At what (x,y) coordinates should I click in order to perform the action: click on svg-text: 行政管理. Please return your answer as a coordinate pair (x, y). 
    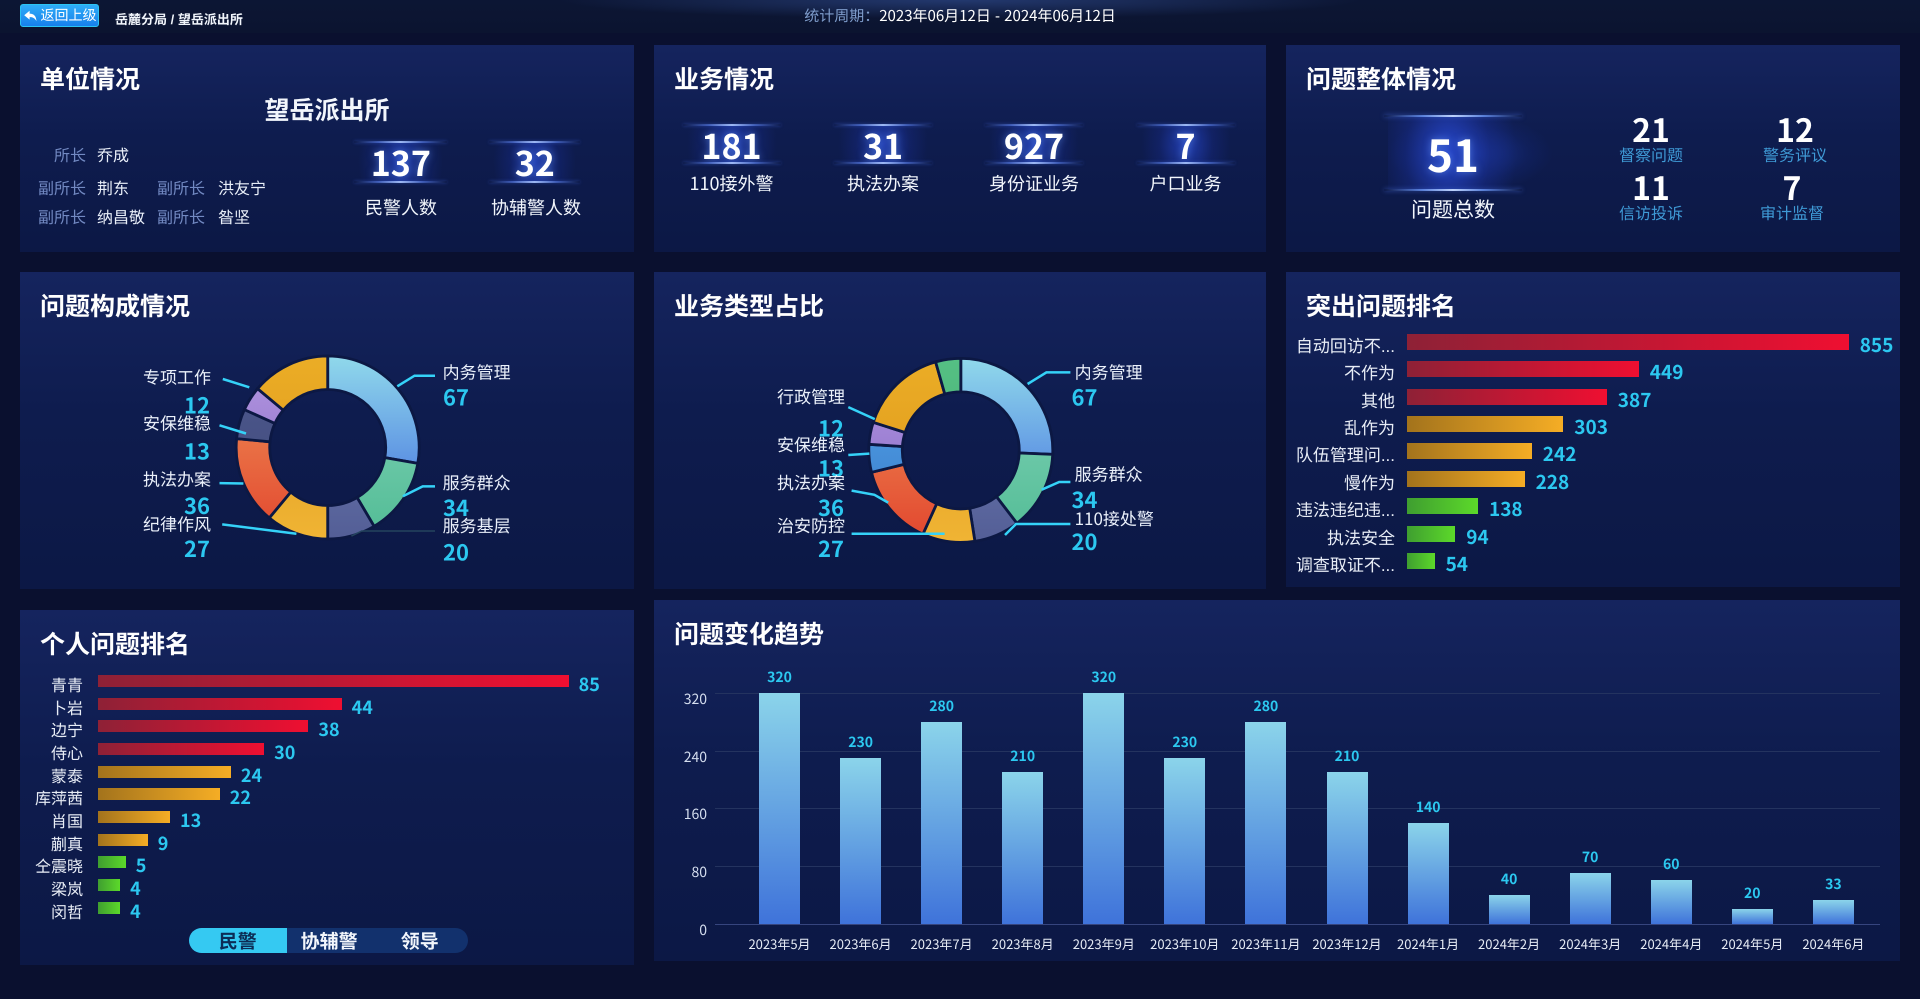
    Looking at the image, I should click on (811, 395).